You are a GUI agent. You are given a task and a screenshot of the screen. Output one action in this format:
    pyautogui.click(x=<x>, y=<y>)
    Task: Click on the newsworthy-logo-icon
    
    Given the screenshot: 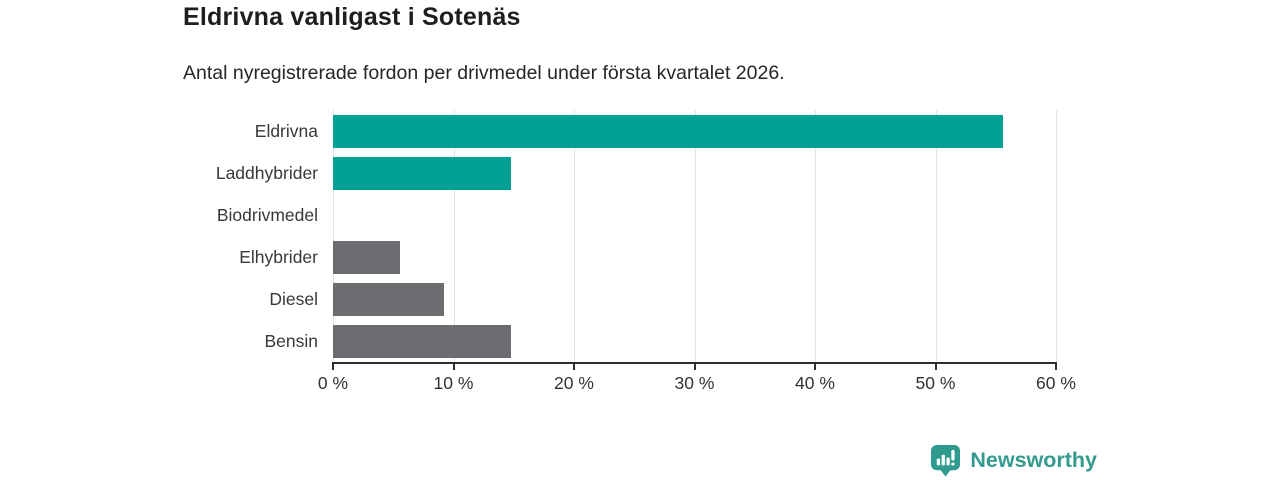 What is the action you would take?
    pyautogui.click(x=945, y=460)
    